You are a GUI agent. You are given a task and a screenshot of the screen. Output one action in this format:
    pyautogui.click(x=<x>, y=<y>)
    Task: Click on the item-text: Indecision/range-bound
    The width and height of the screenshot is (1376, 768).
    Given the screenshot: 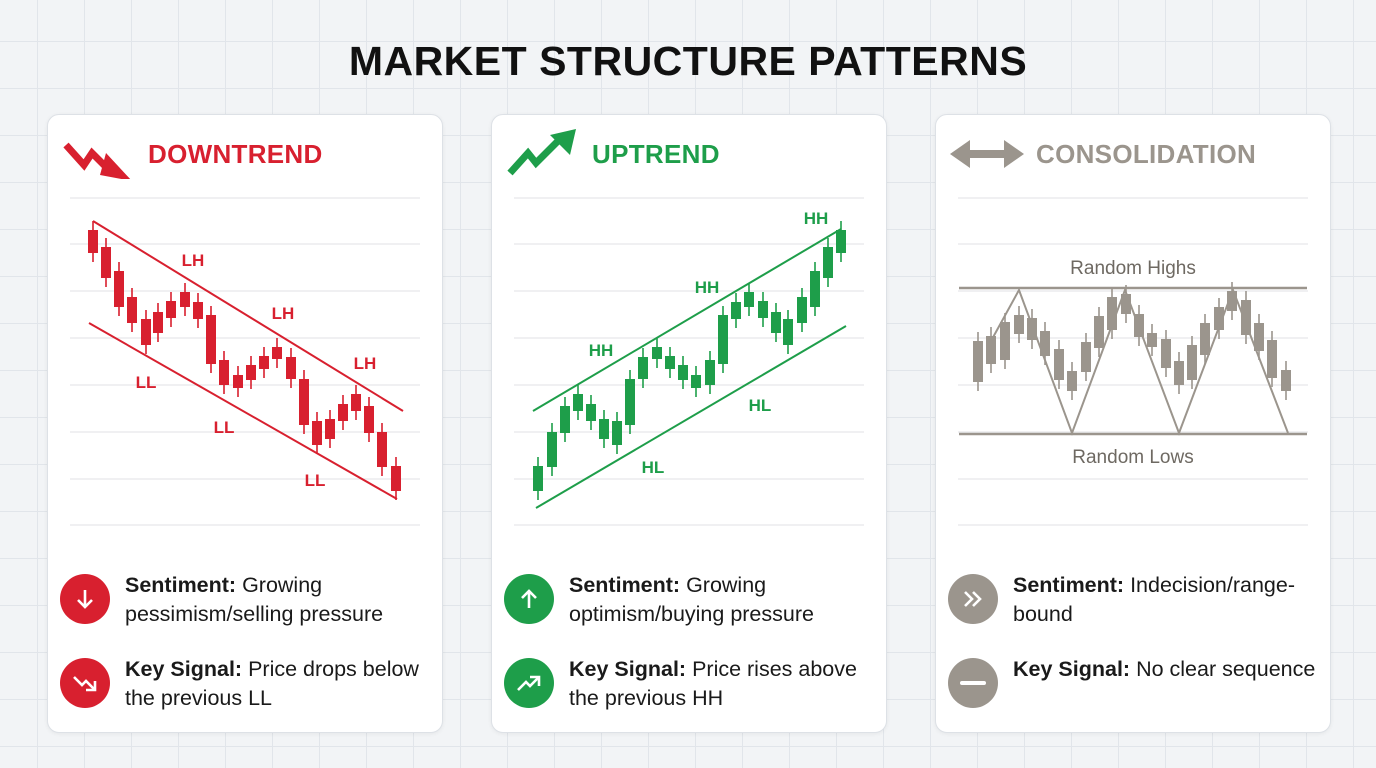 What is the action you would take?
    pyautogui.click(x=1154, y=599)
    